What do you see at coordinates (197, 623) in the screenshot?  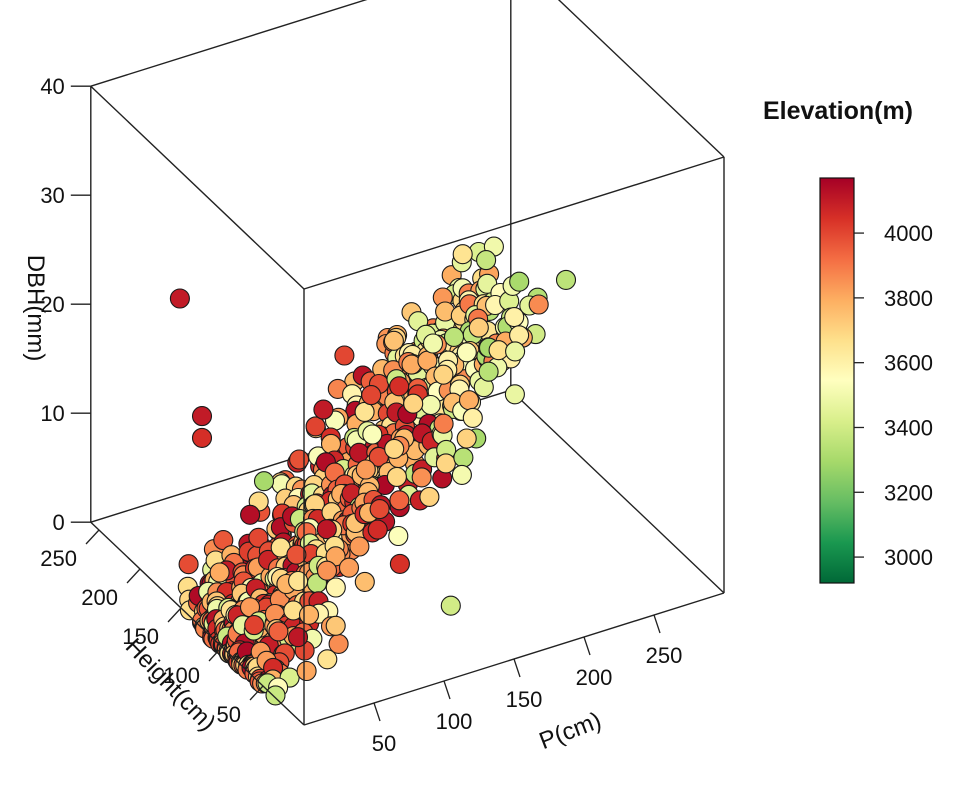 I see `box-edge-bottom-left` at bounding box center [197, 623].